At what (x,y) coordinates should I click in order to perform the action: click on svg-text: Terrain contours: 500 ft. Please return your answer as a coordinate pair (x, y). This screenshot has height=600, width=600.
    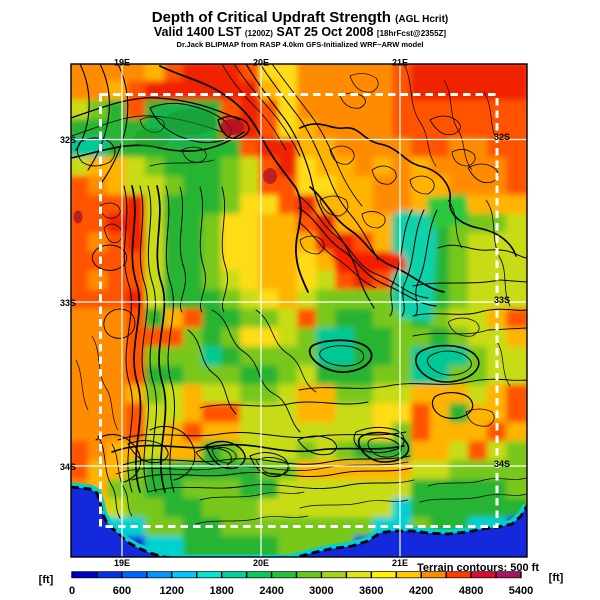
    Looking at the image, I should click on (478, 568).